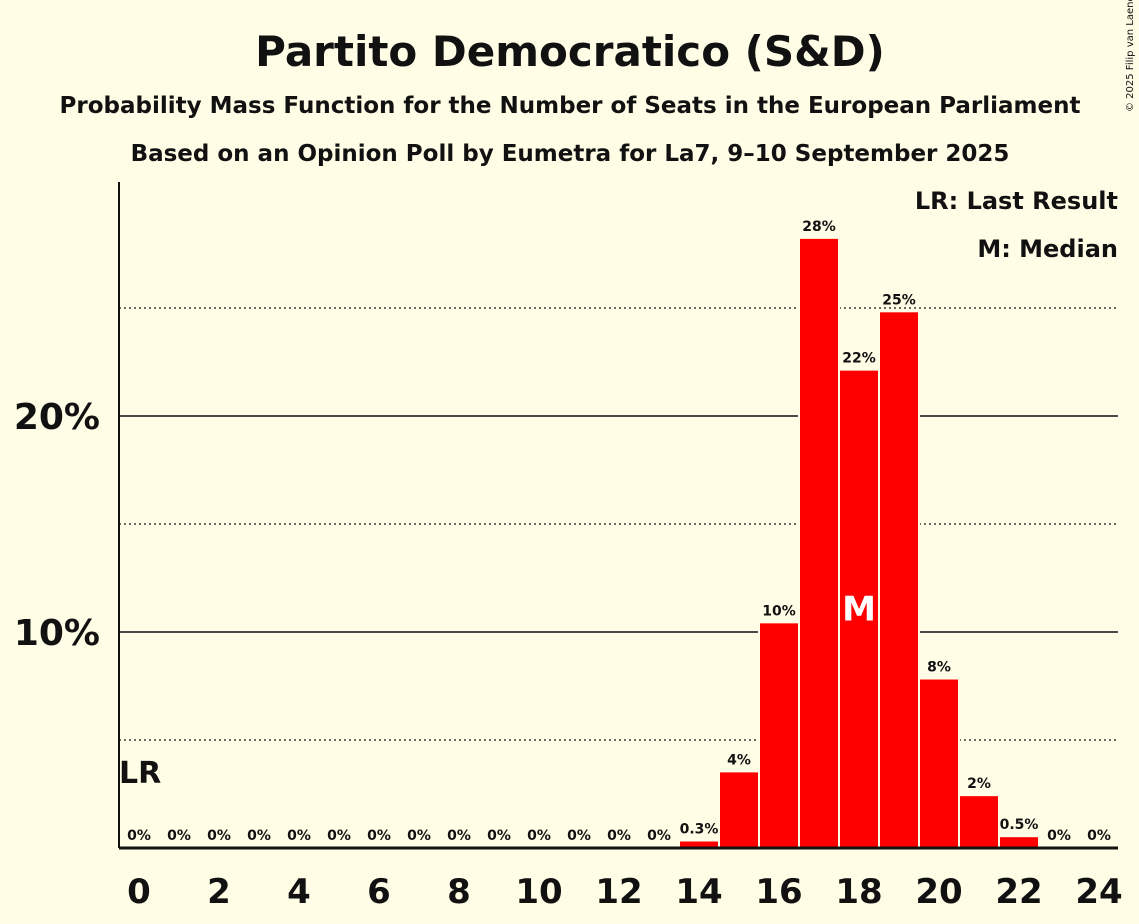 This screenshot has height=924, width=1139. I want to click on data-label-seat-24: 0%, so click(1099, 836).